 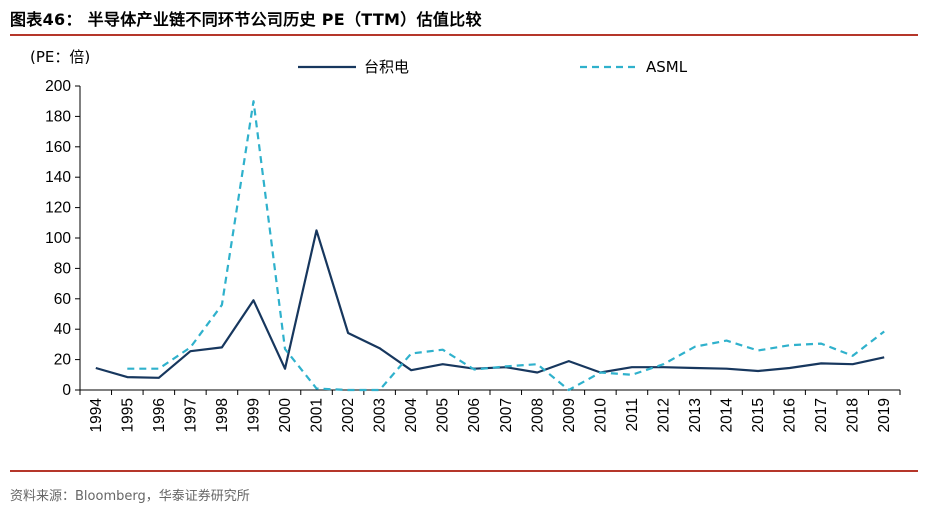 What do you see at coordinates (222, 415) in the screenshot?
I see `x-tick-label: 1998` at bounding box center [222, 415].